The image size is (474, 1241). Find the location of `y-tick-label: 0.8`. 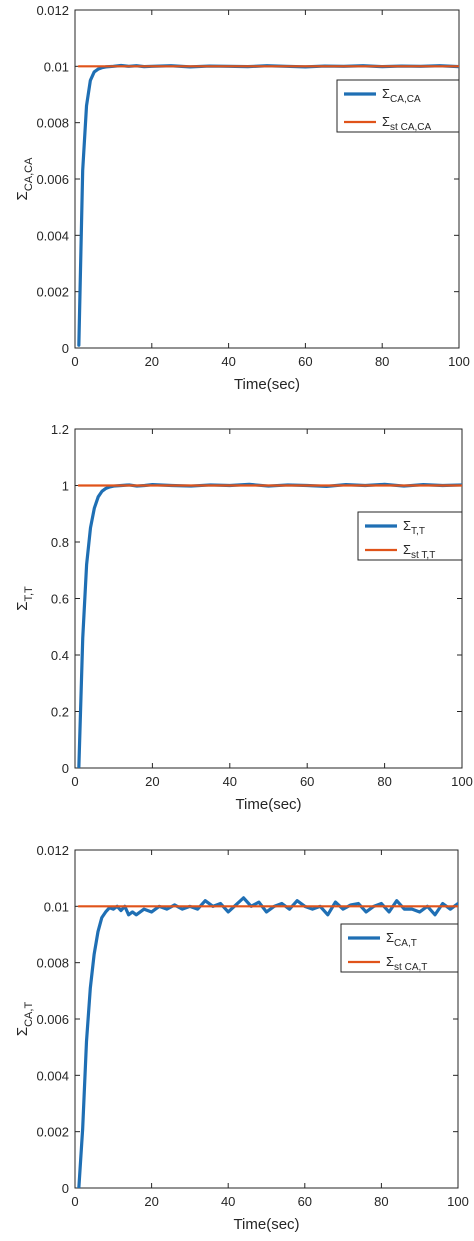

y-tick-label: 0.8 is located at coordinates (60, 542).